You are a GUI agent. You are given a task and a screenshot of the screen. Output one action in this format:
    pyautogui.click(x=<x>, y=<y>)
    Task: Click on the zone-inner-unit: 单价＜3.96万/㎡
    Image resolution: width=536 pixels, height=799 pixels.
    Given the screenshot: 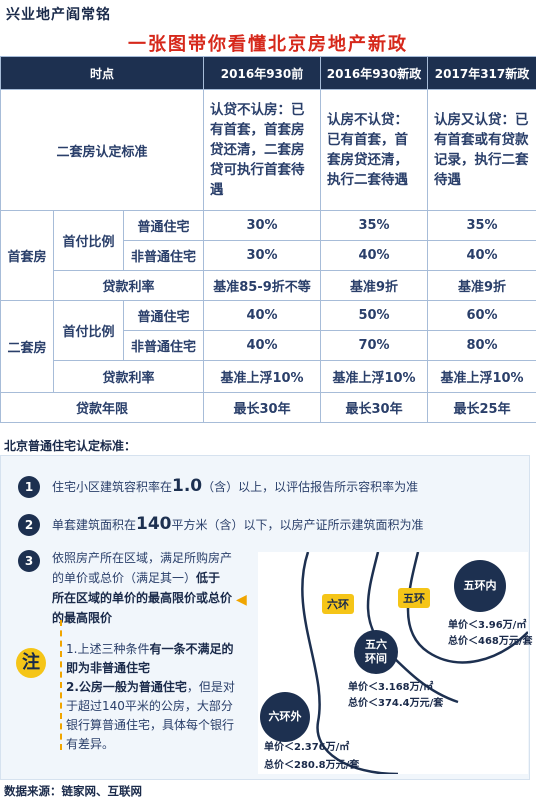 What is the action you would take?
    pyautogui.click(x=487, y=623)
    